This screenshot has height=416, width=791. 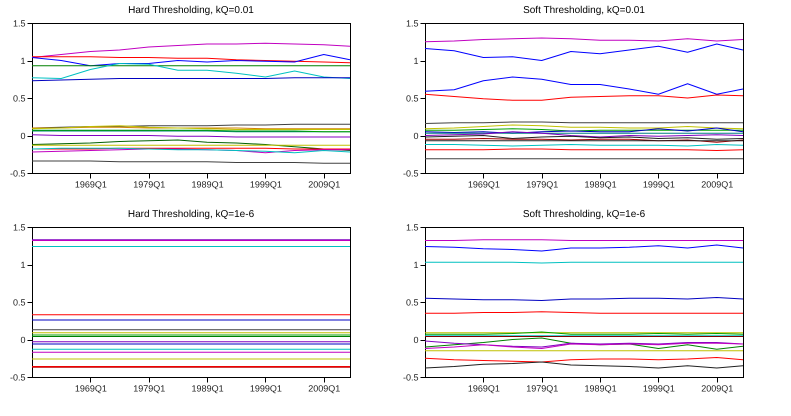 I want to click on chart-title: Soft Thresholding, kQ=0.01, so click(x=584, y=10).